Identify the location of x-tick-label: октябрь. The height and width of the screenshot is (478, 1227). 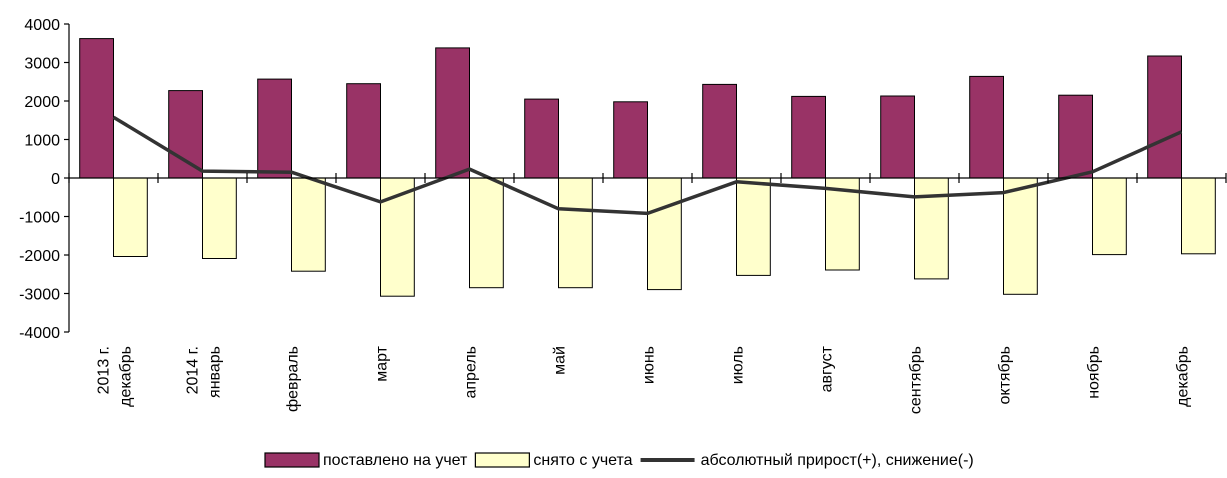
(1005, 375).